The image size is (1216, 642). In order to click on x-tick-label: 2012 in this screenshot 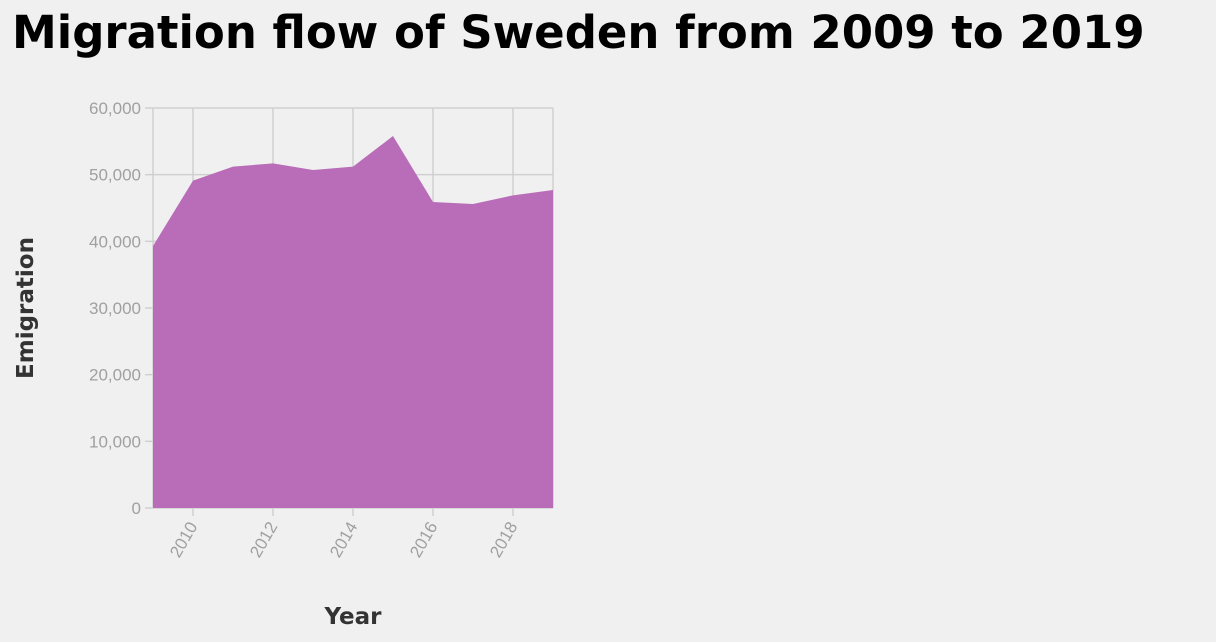, I will do `click(263, 540)`.